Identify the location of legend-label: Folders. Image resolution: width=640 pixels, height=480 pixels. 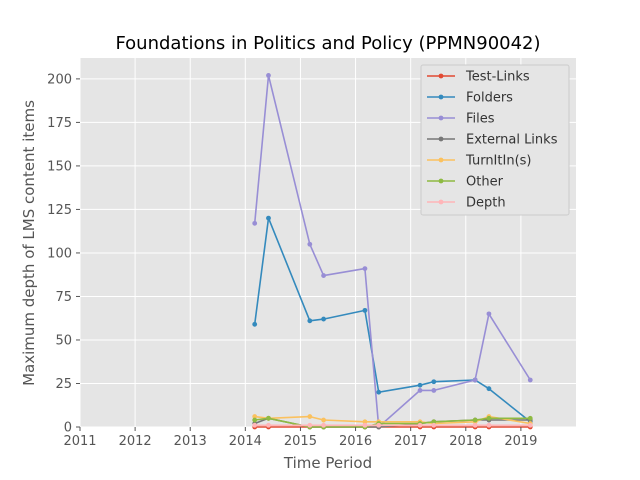
(489, 98).